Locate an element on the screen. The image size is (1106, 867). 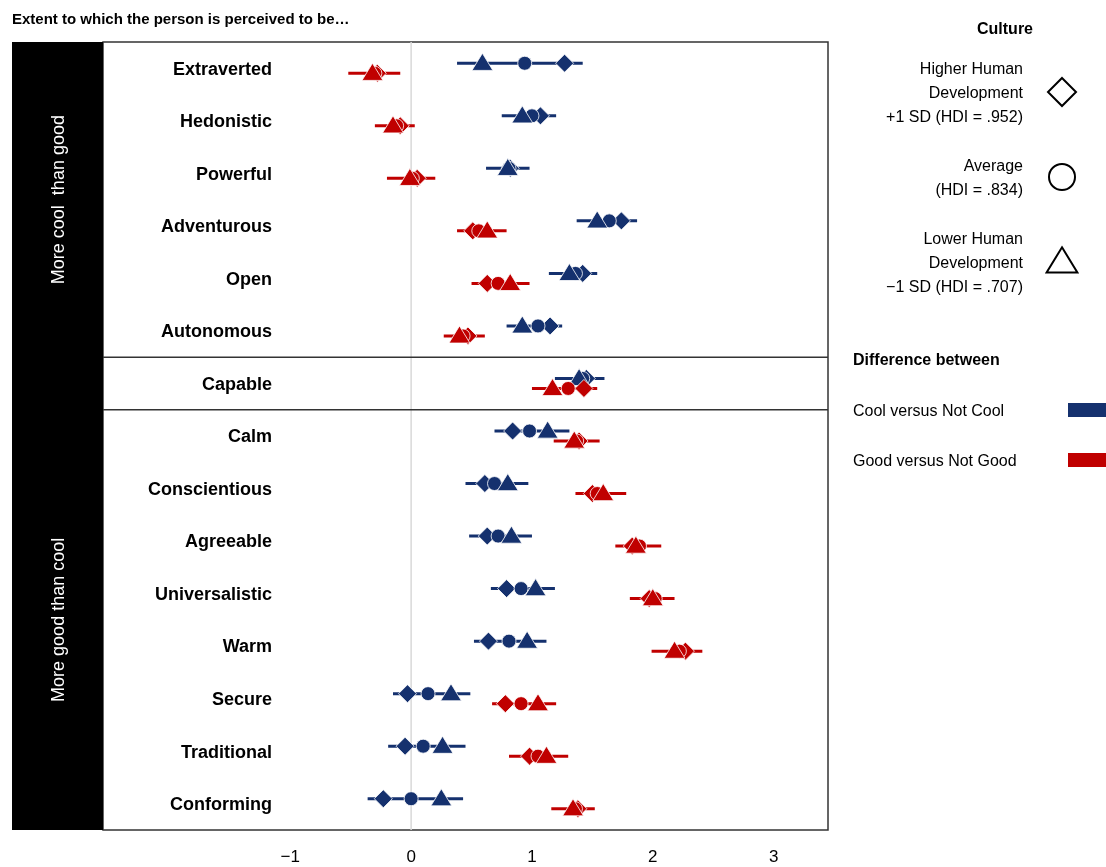
y-tick-label: Secure is located at coordinates (241, 698).